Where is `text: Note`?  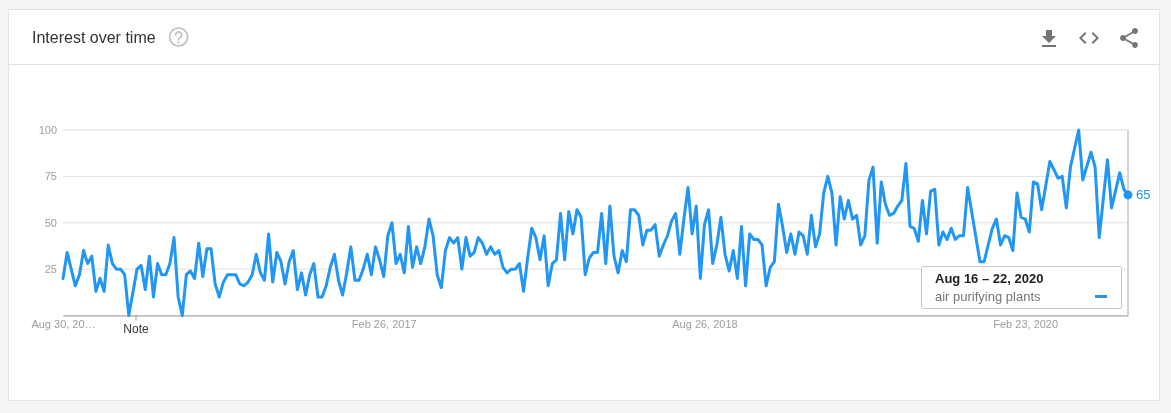
text: Note is located at coordinates (136, 328).